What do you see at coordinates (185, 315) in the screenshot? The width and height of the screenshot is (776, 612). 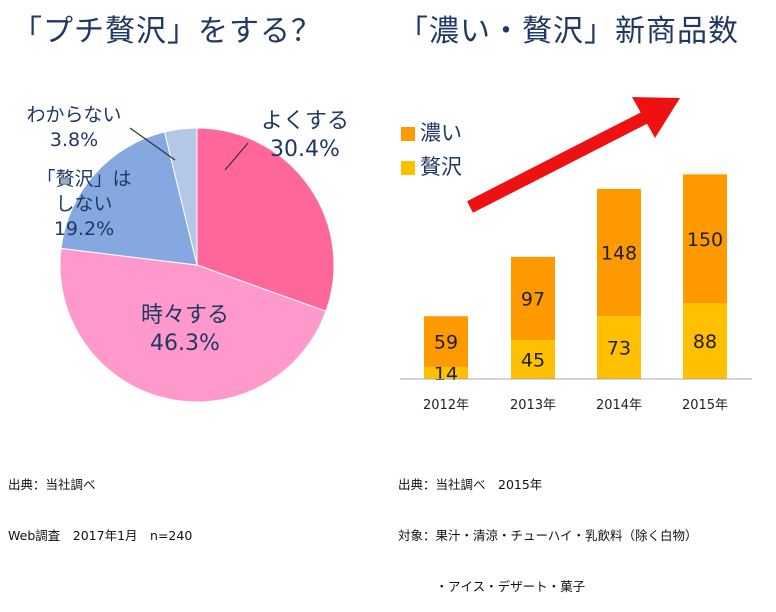 I see `pie-label-1: 時々する` at bounding box center [185, 315].